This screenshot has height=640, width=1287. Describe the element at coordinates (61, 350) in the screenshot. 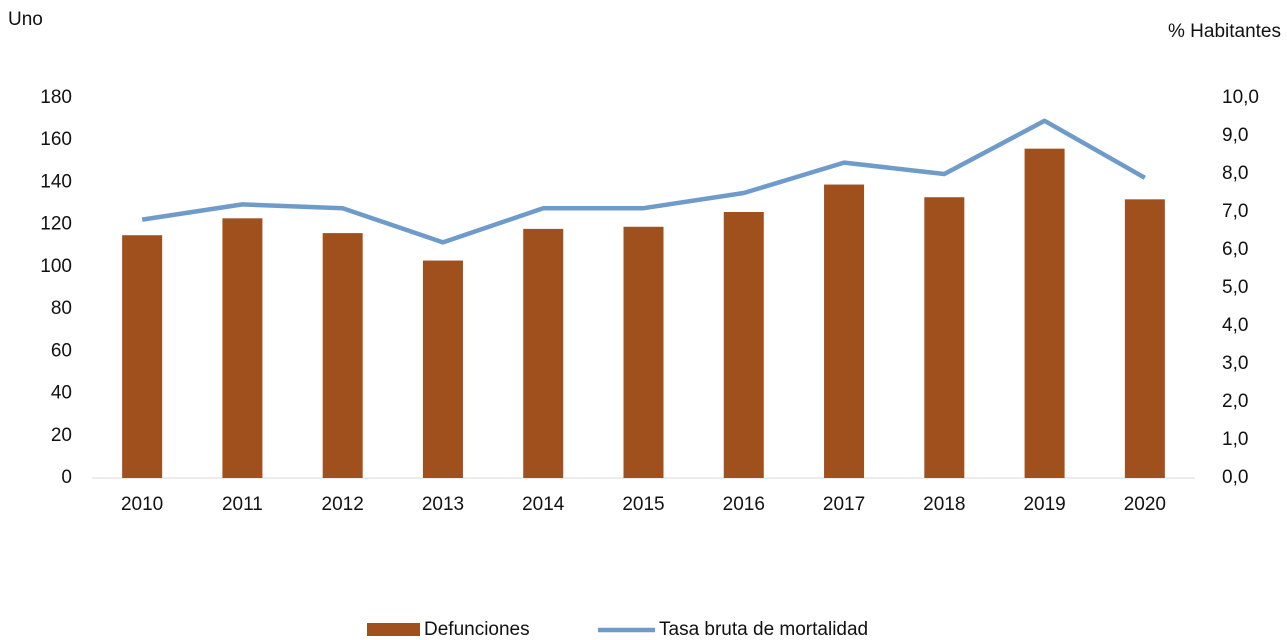

I see `y-tick-label: 60` at that location.